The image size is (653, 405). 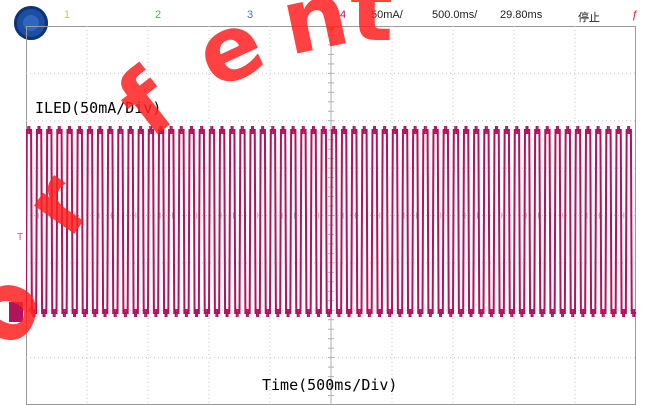 What do you see at coordinates (98, 108) in the screenshot?
I see `signal-axis-label: ILED(50mA/Div)` at bounding box center [98, 108].